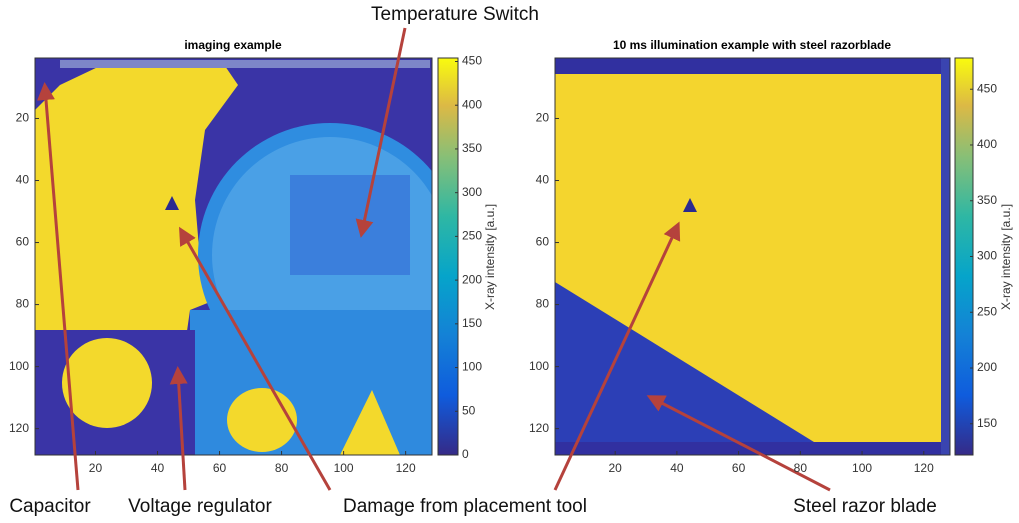 The height and width of the screenshot is (523, 1019). What do you see at coordinates (865, 506) in the screenshot?
I see `annotation: Steel razor blade` at bounding box center [865, 506].